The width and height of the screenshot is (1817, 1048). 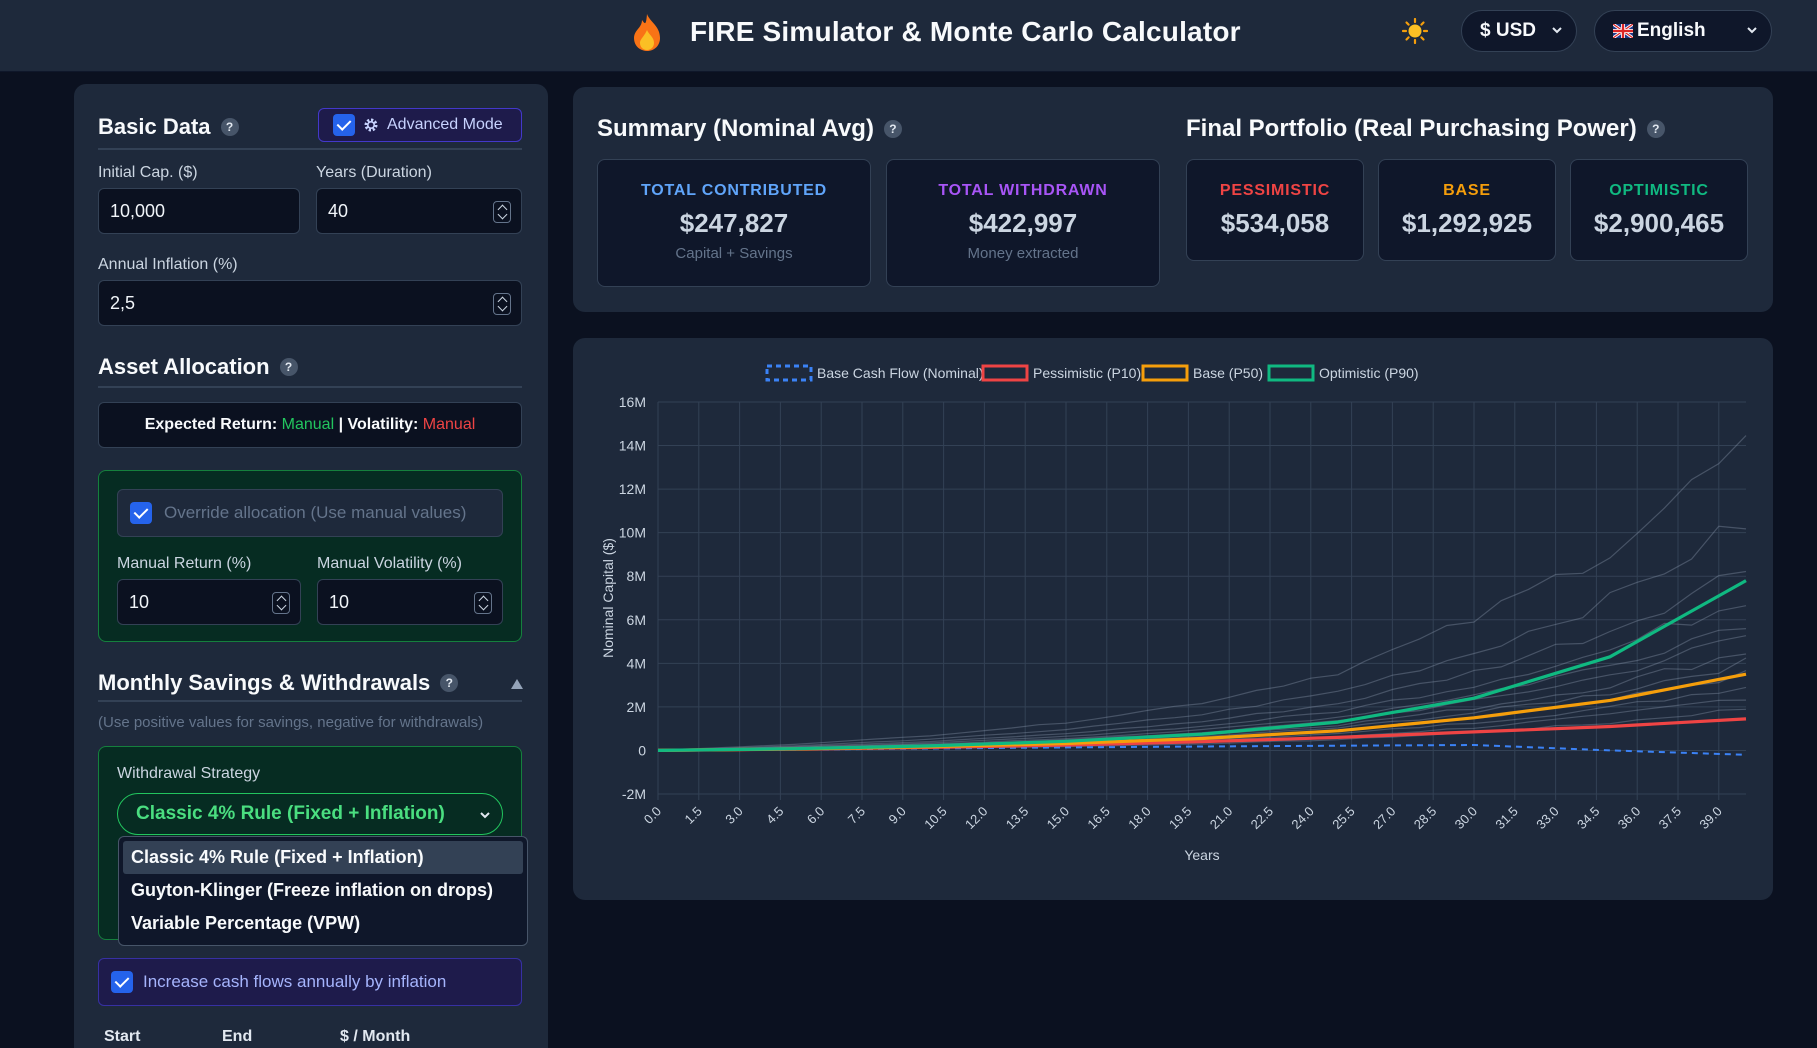 I want to click on manual-return-spinner, so click(x=281, y=603).